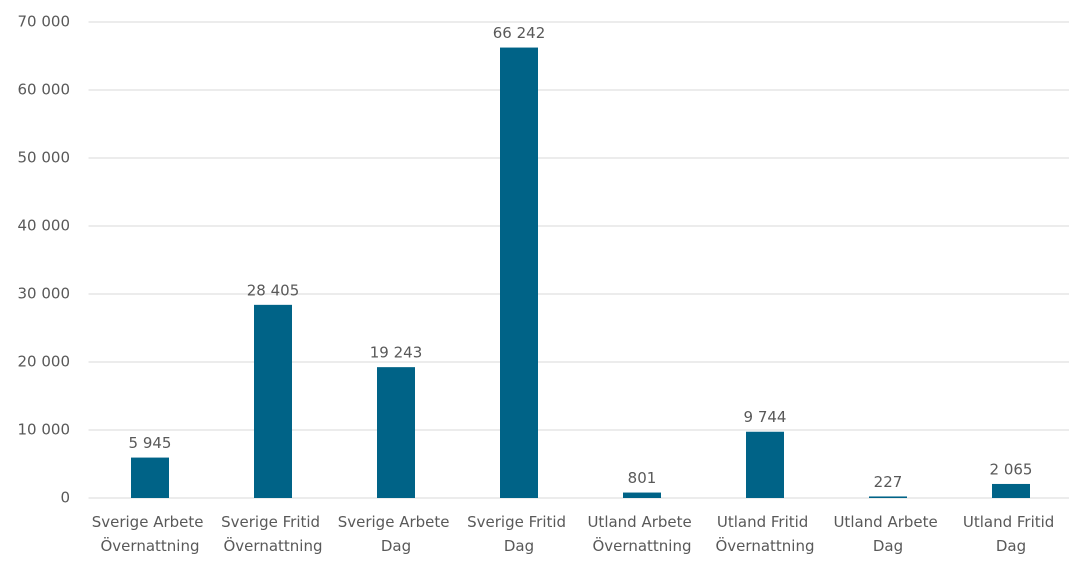 Image resolution: width=1069 pixels, height=582 pixels. I want to click on data-label: 2 065, so click(1011, 469).